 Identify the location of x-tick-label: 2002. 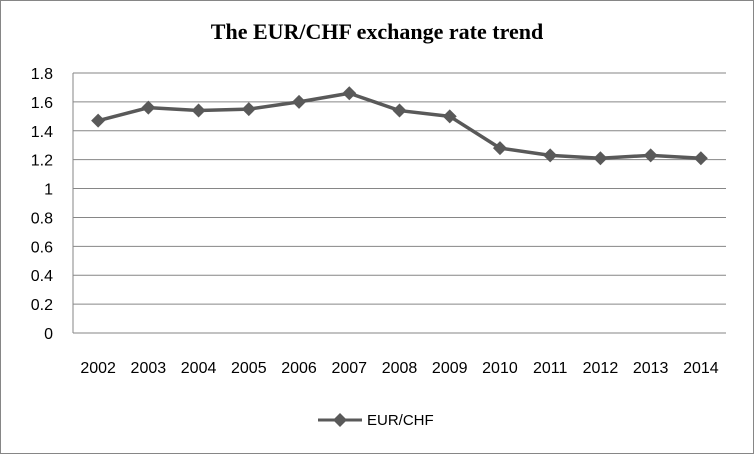
(98, 368).